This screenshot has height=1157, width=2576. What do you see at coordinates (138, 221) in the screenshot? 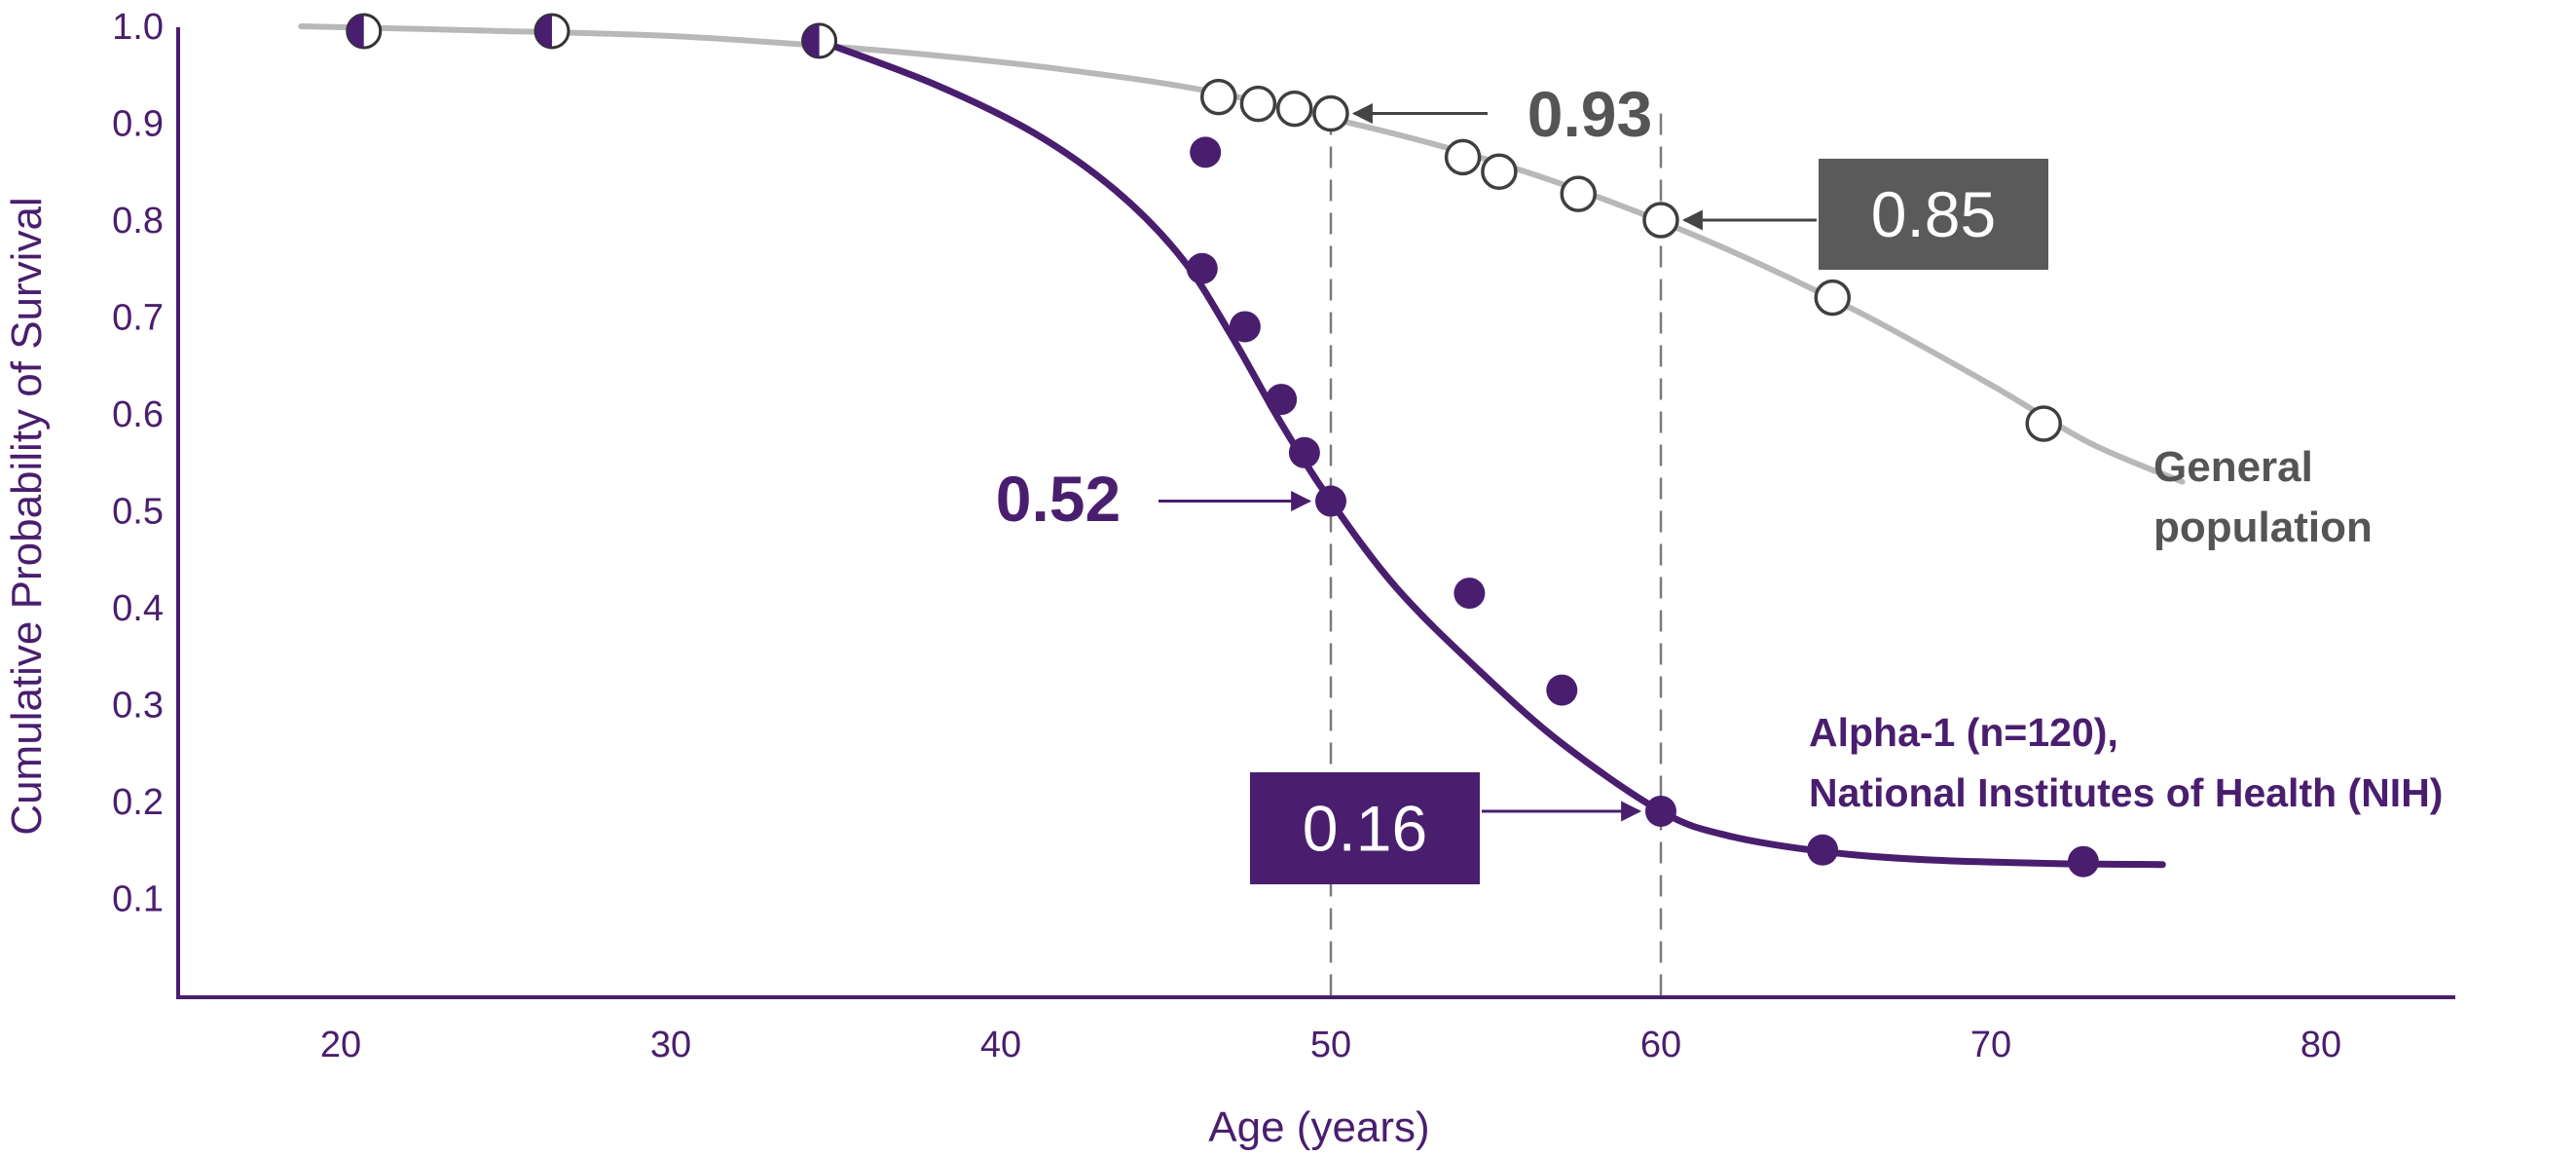
I see `y-tick-label: 0.8` at bounding box center [138, 221].